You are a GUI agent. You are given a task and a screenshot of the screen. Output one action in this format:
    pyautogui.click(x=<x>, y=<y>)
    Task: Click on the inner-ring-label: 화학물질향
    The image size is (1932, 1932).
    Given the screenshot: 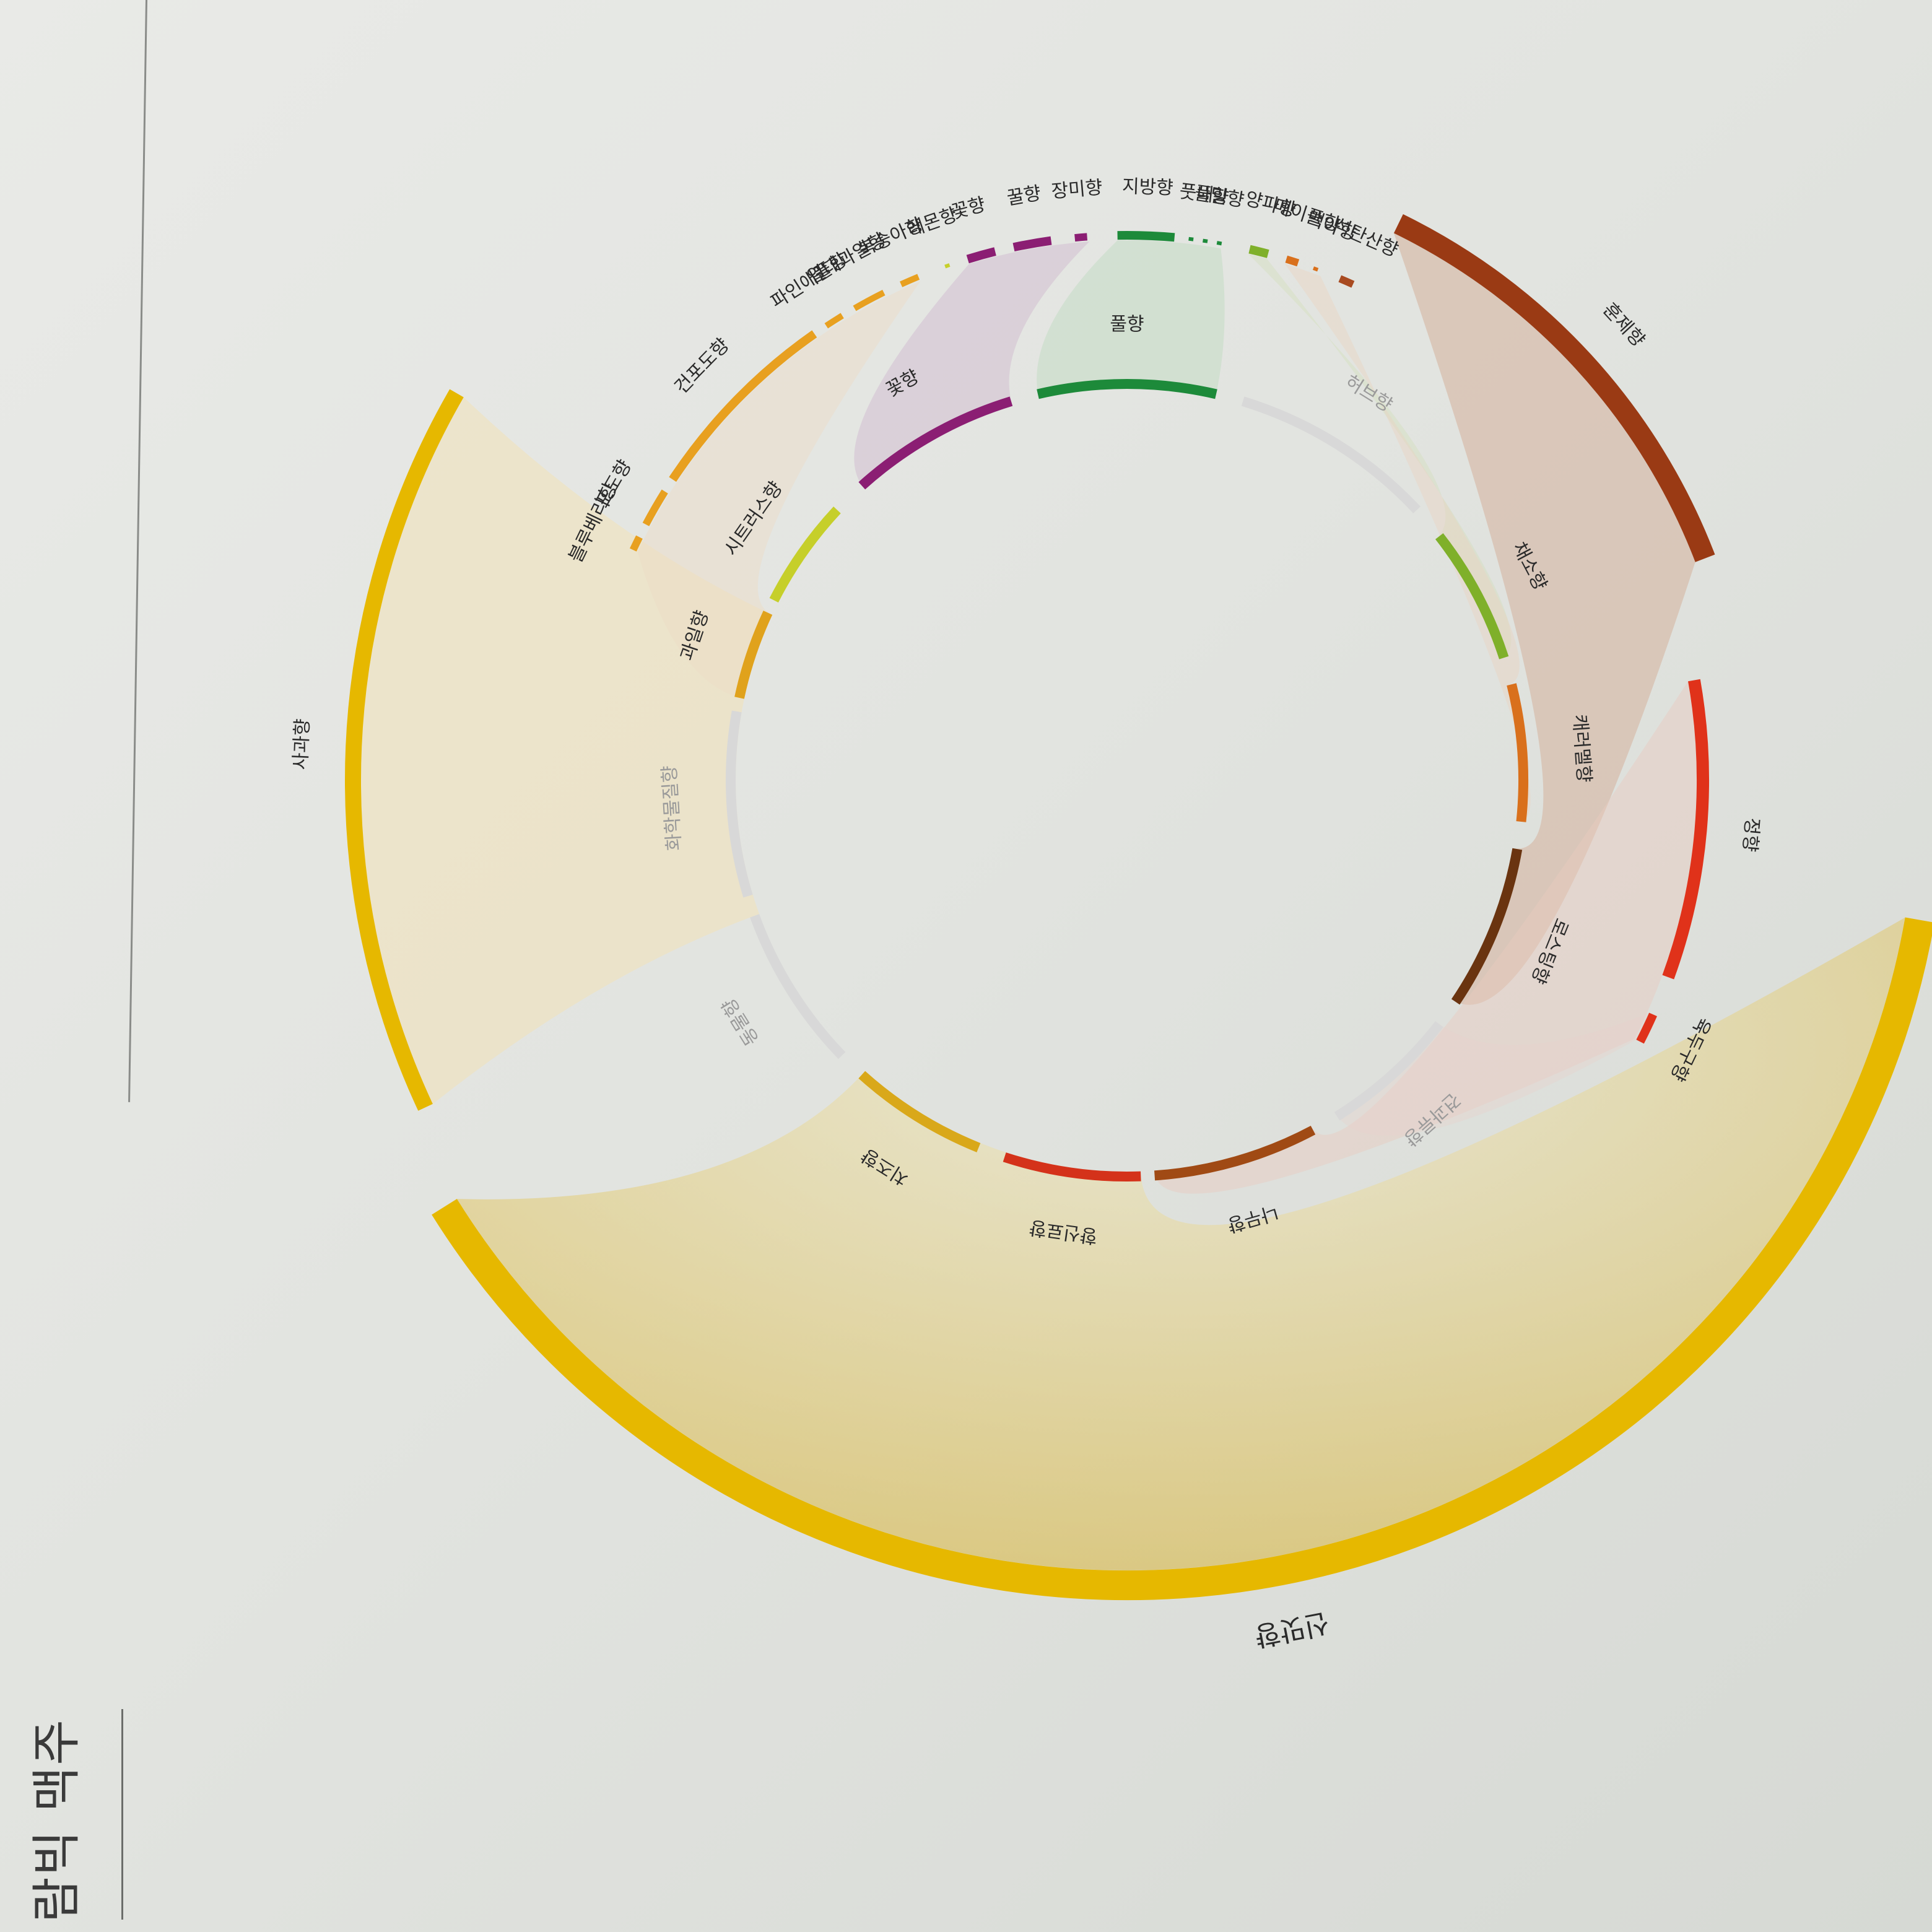 What is the action you would take?
    pyautogui.click(x=672, y=808)
    